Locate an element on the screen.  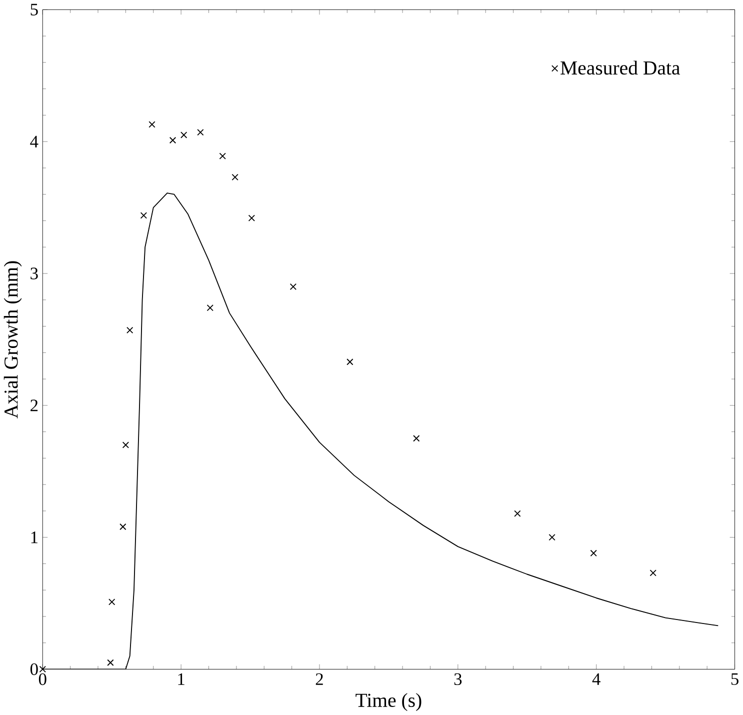
x-tick-label: 1 is located at coordinates (181, 679).